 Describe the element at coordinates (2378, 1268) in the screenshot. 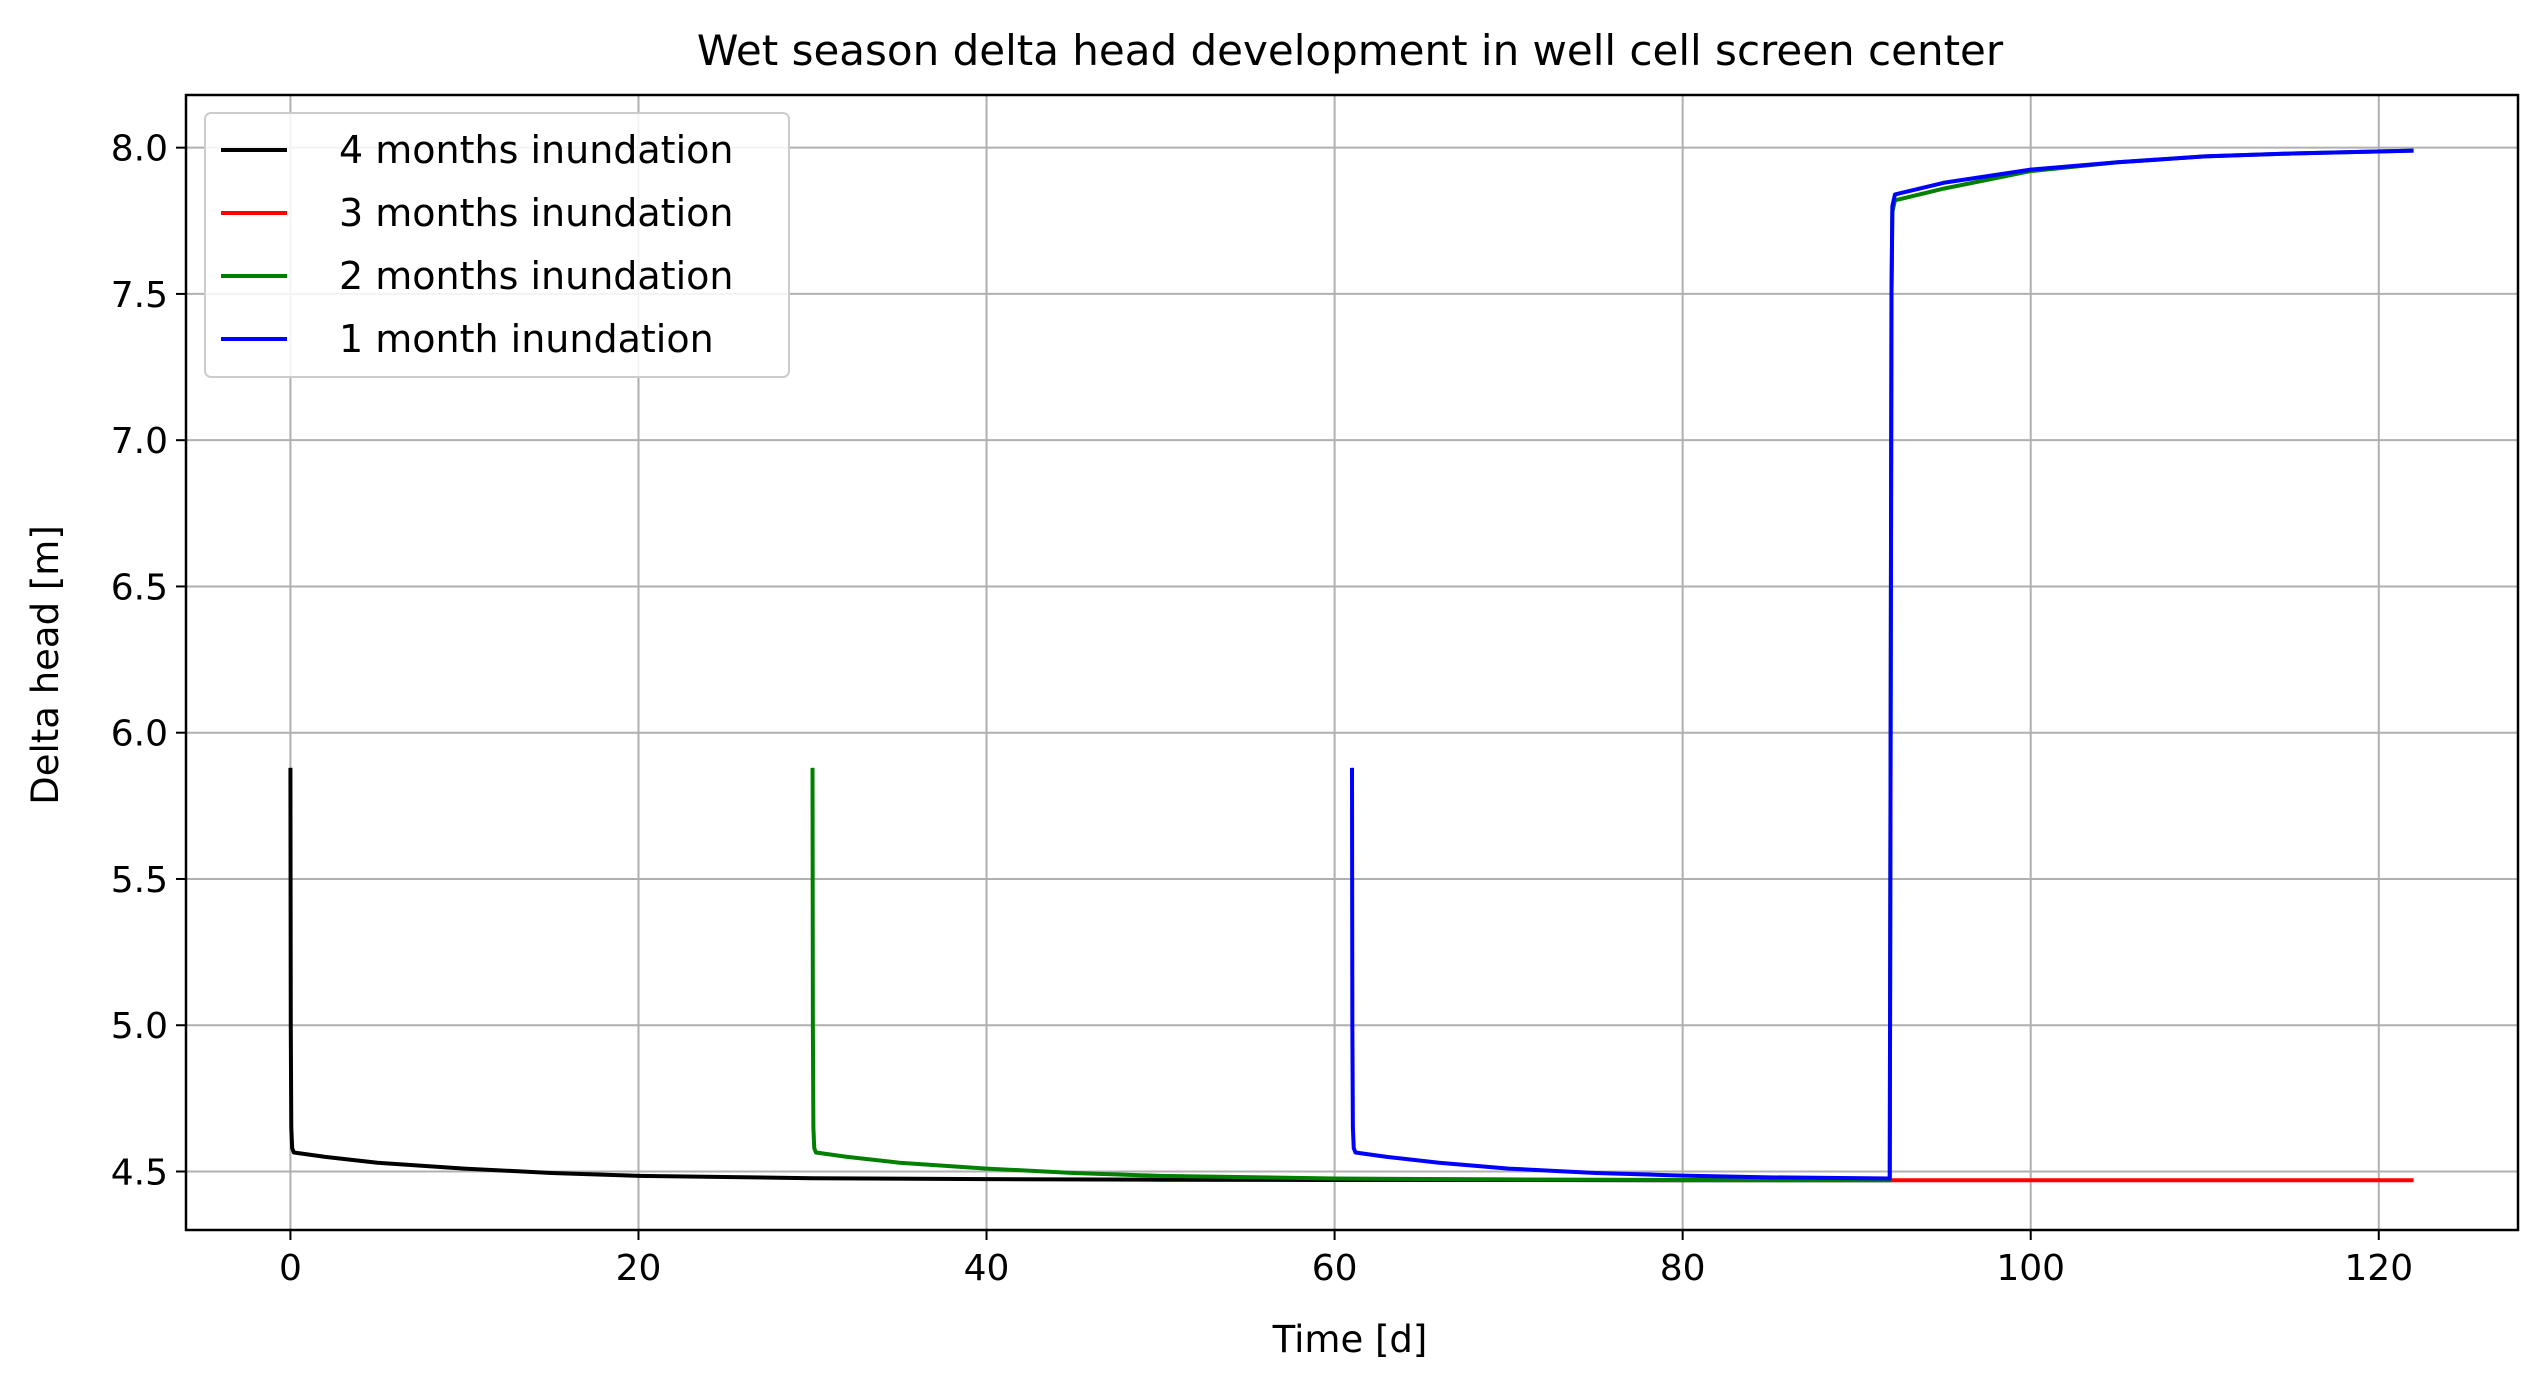

I see `x-tick-label: 120` at that location.